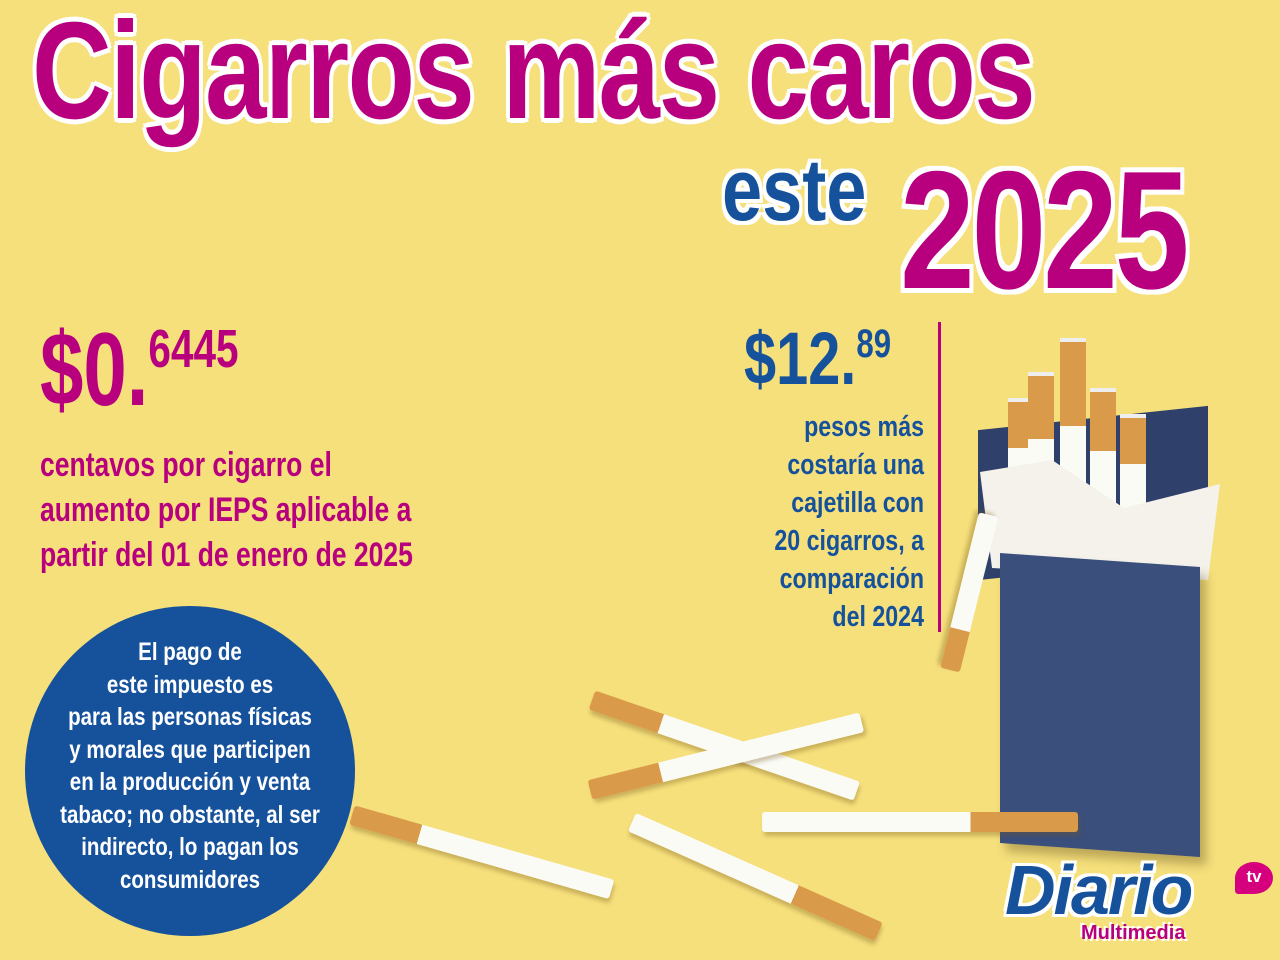 Image resolution: width=1280 pixels, height=960 pixels. Describe the element at coordinates (190, 782) in the screenshot. I see `note-line: en la producción y venta` at that location.